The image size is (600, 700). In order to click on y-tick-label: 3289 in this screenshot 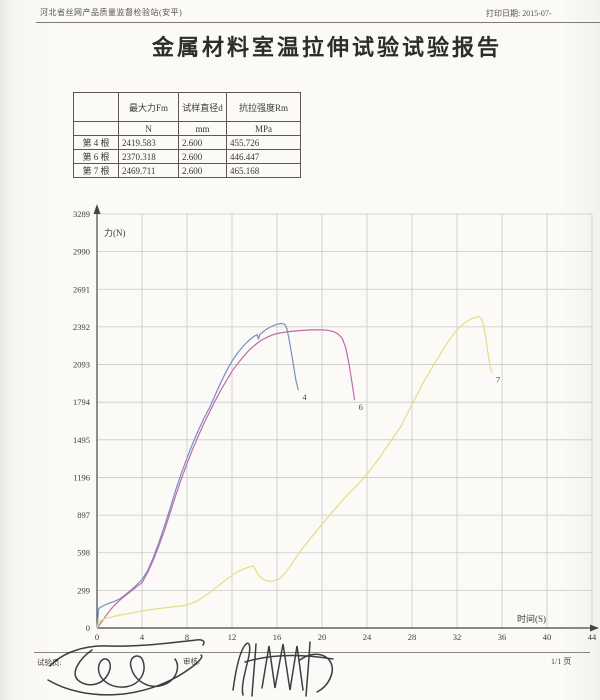, I will do `click(81, 214)`.